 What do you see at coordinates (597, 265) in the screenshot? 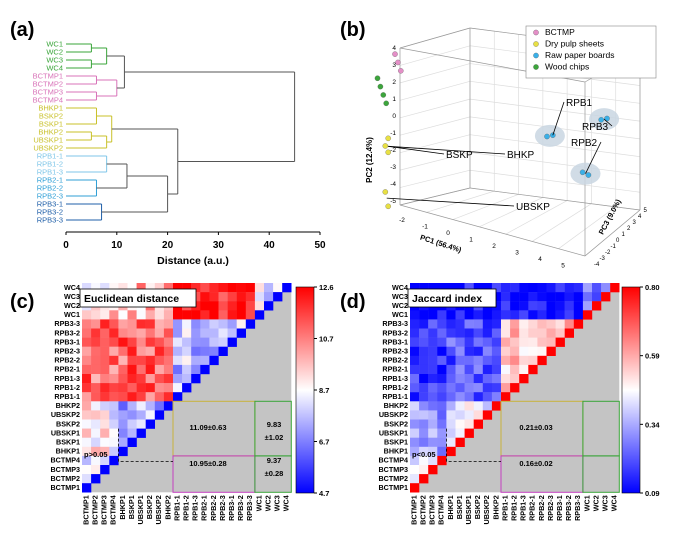
I see `pca-z-tick-label: -4` at bounding box center [597, 265].